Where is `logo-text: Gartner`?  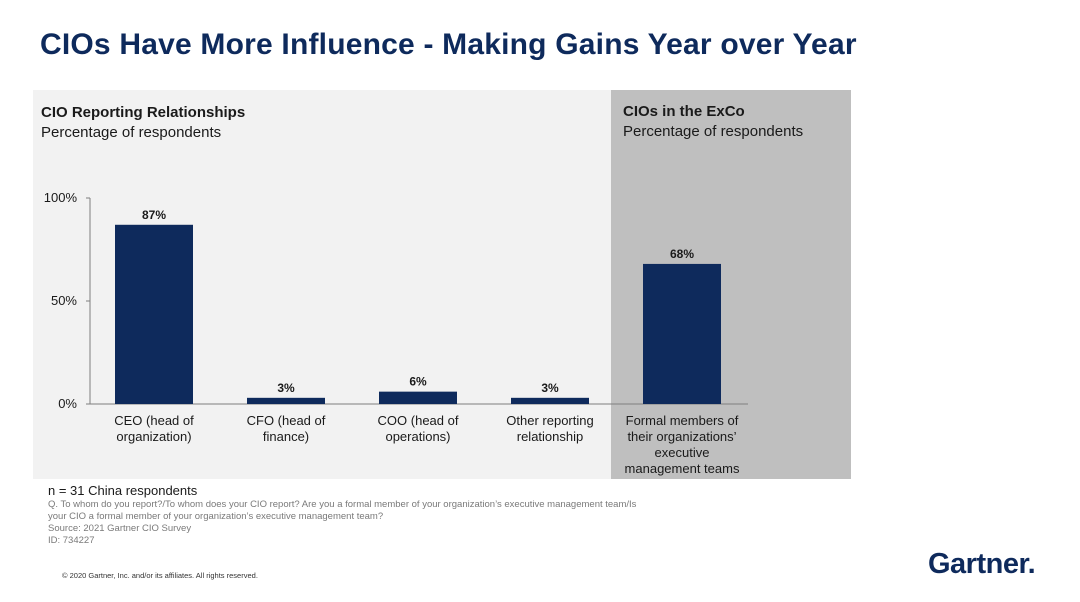 logo-text: Gartner is located at coordinates (978, 564).